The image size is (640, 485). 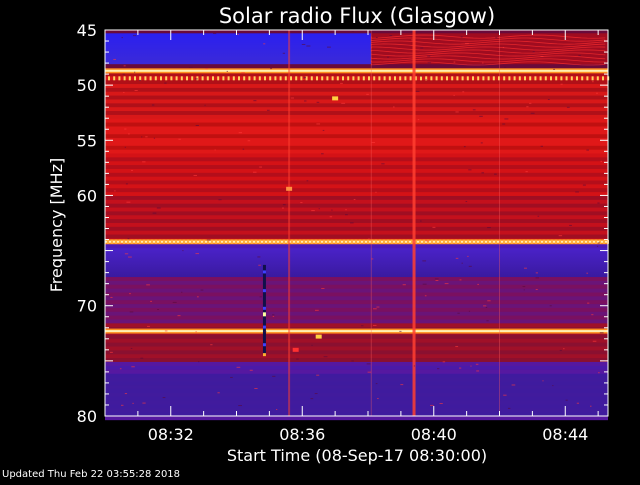 What do you see at coordinates (87, 85) in the screenshot?
I see `y-tick-label: 50` at bounding box center [87, 85].